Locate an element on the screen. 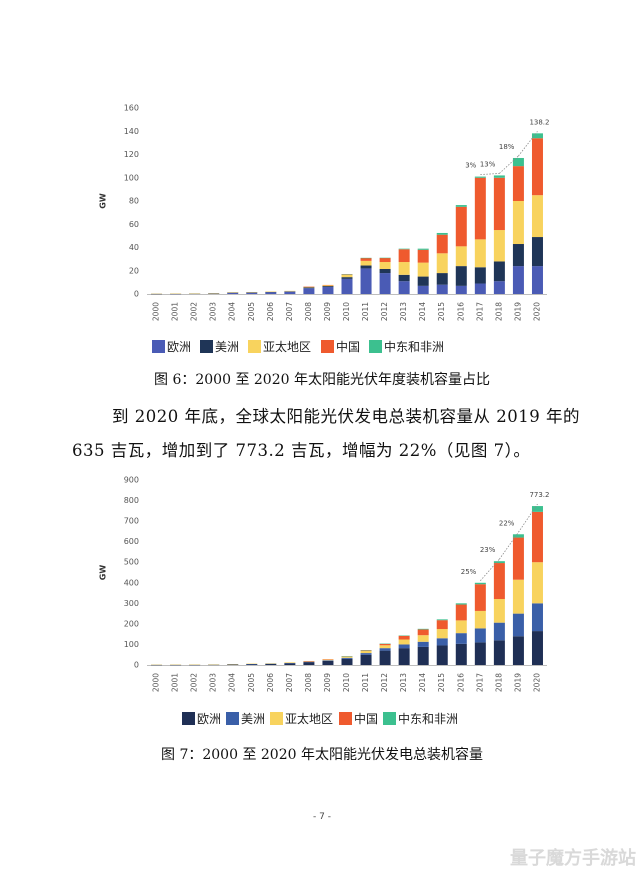 This screenshot has width=644, height=876. x-tick-label: 2014 is located at coordinates (422, 682).